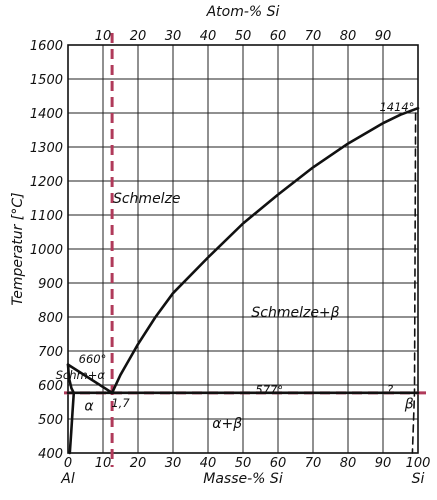 This screenshot has height=500, width=437. What do you see at coordinates (18, 248) in the screenshot?
I see `y-axis-title: Temperatur [°C]` at bounding box center [18, 248].